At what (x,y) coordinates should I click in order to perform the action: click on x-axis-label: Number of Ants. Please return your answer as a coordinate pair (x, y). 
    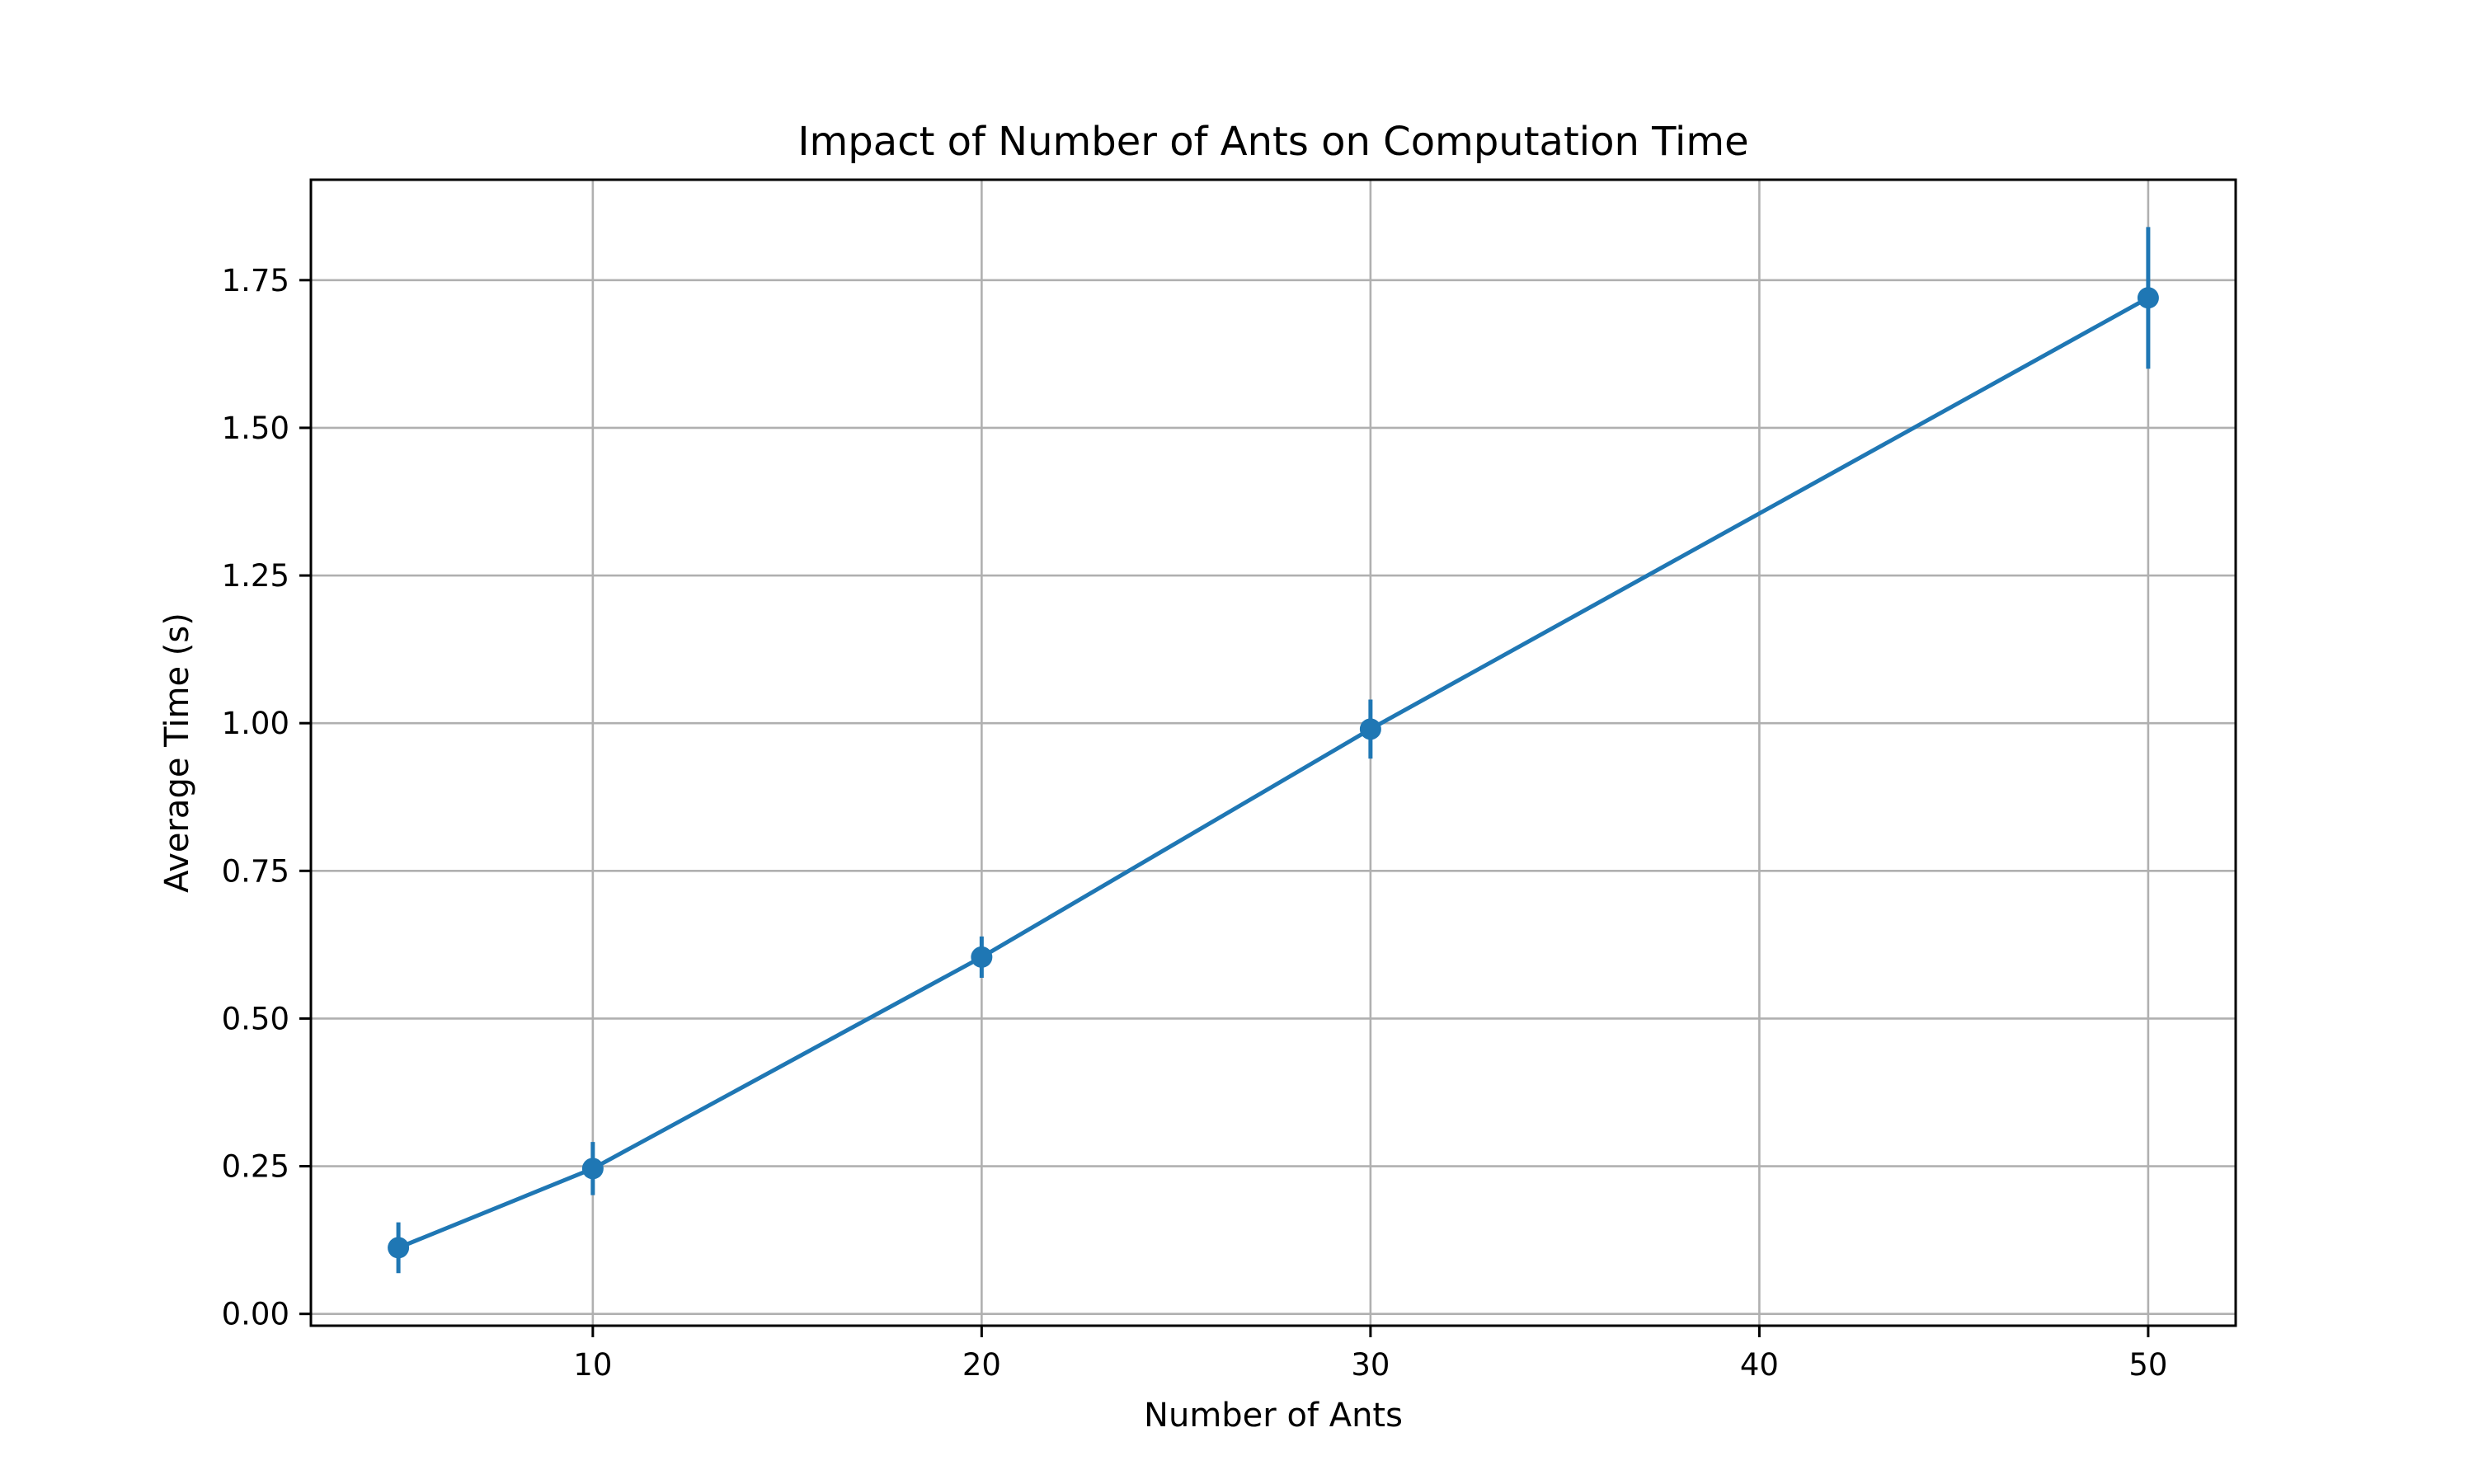
    Looking at the image, I should click on (1273, 1416).